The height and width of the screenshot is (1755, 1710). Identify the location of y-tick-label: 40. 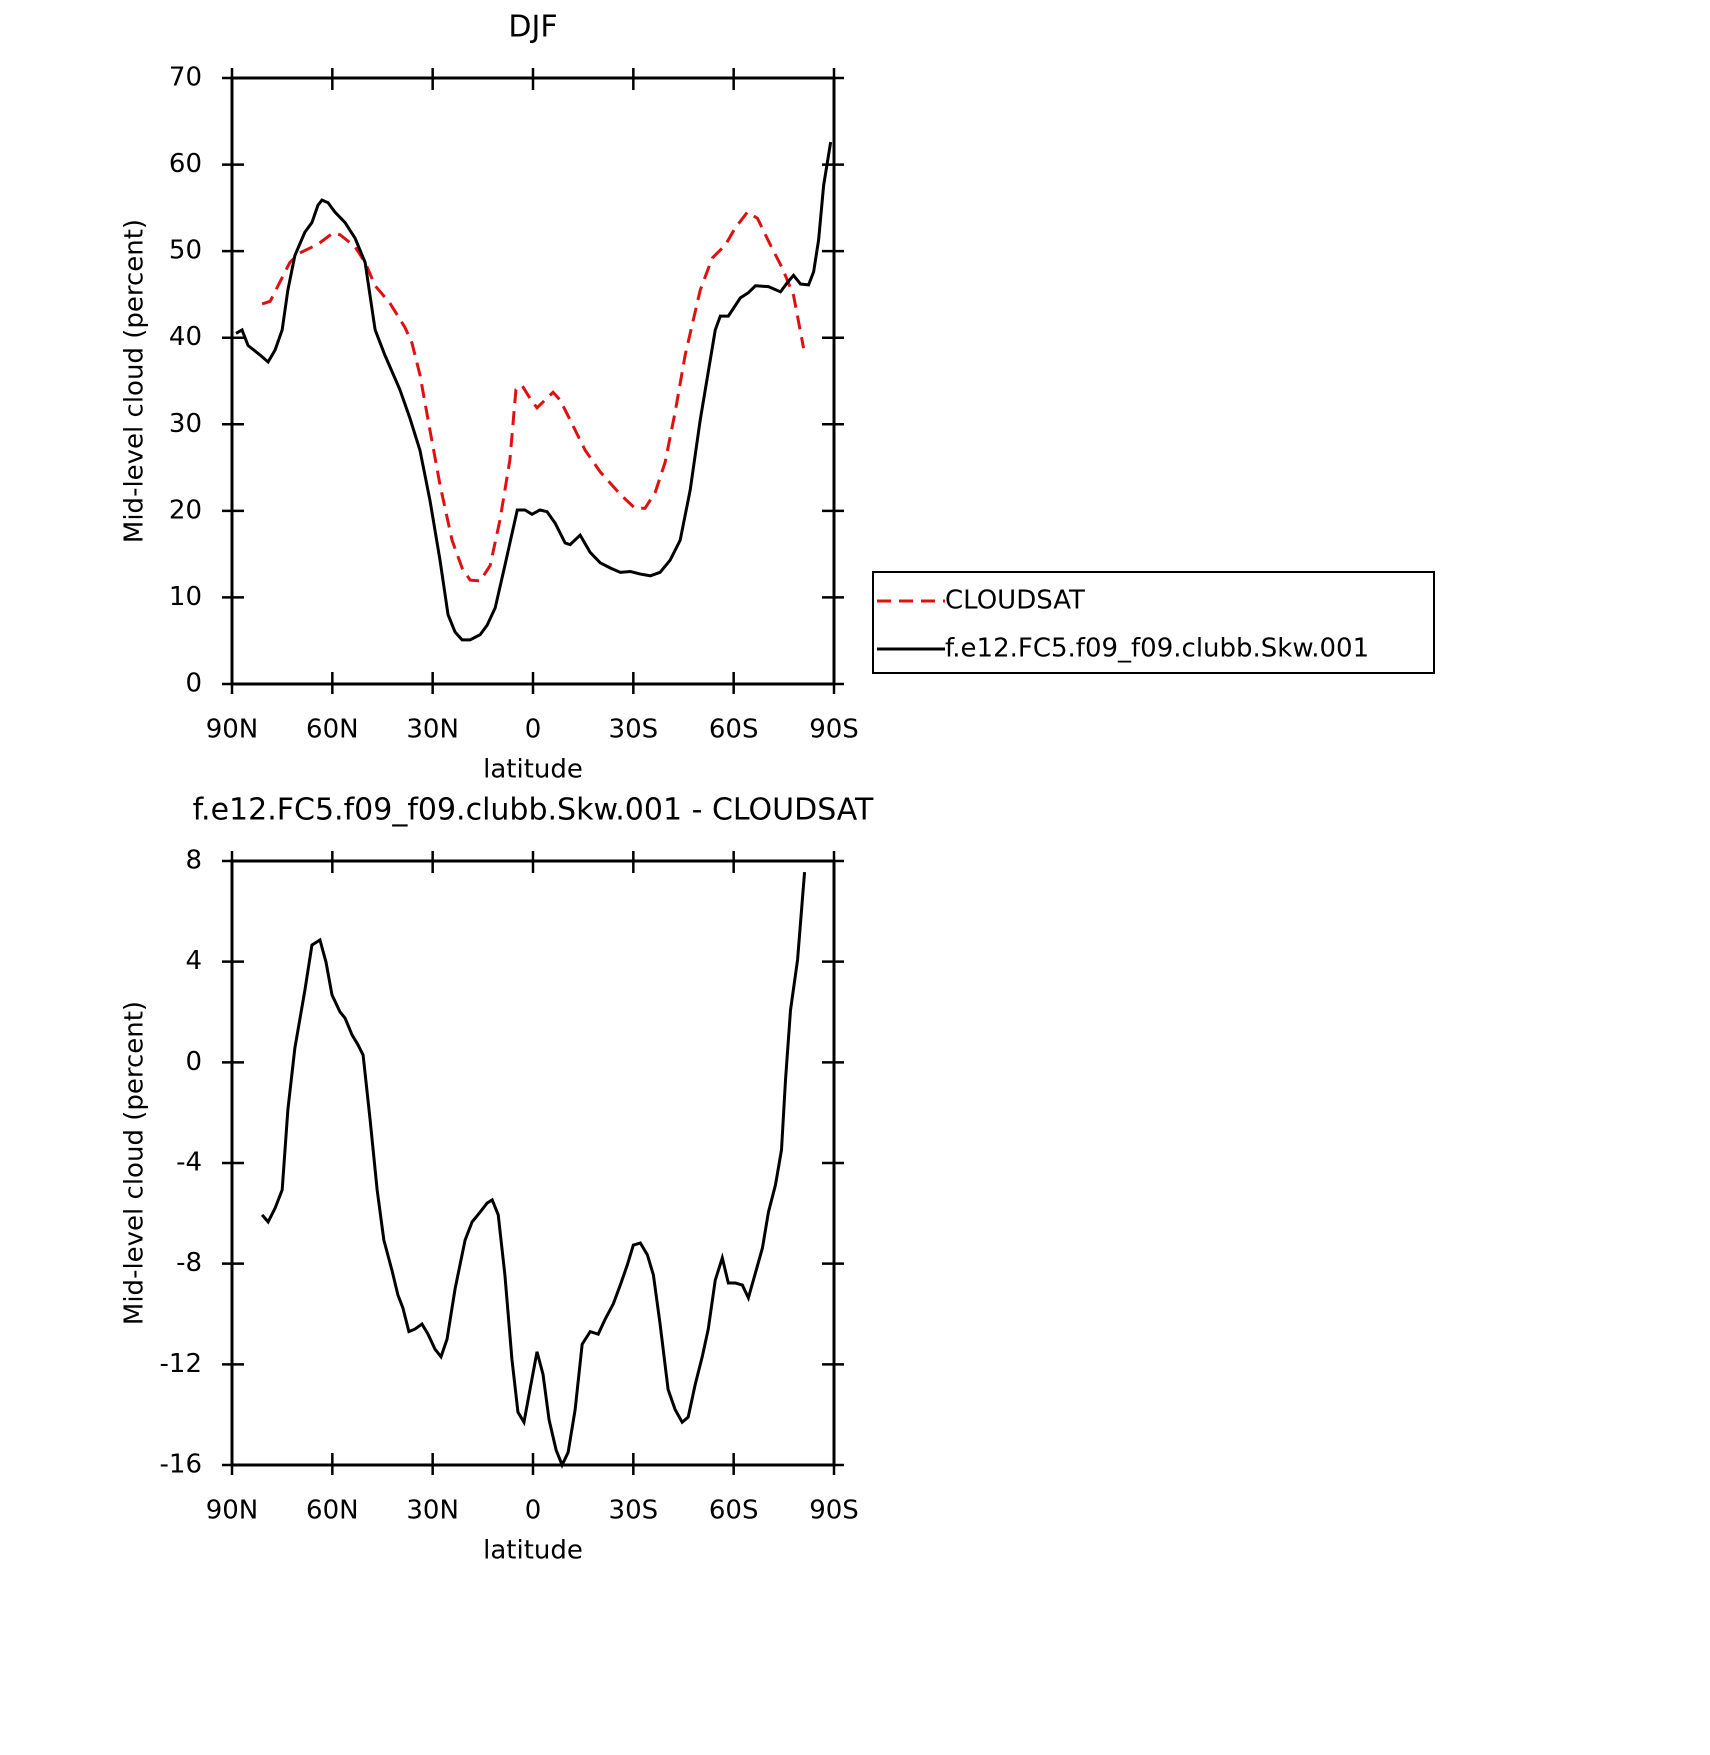
(185, 337).